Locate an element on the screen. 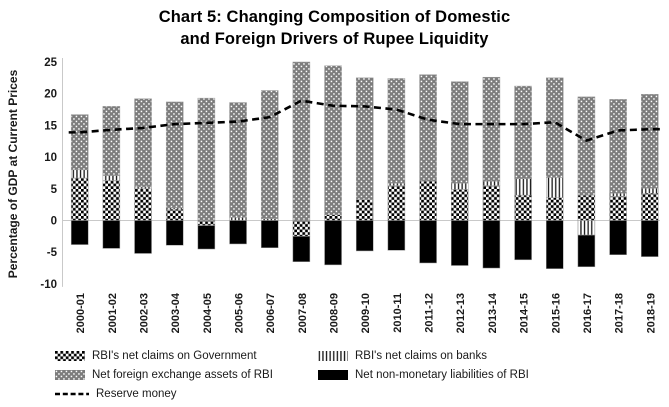 The height and width of the screenshot is (407, 669). legend-label: Net non-monetary liabilities of RBI is located at coordinates (442, 375).